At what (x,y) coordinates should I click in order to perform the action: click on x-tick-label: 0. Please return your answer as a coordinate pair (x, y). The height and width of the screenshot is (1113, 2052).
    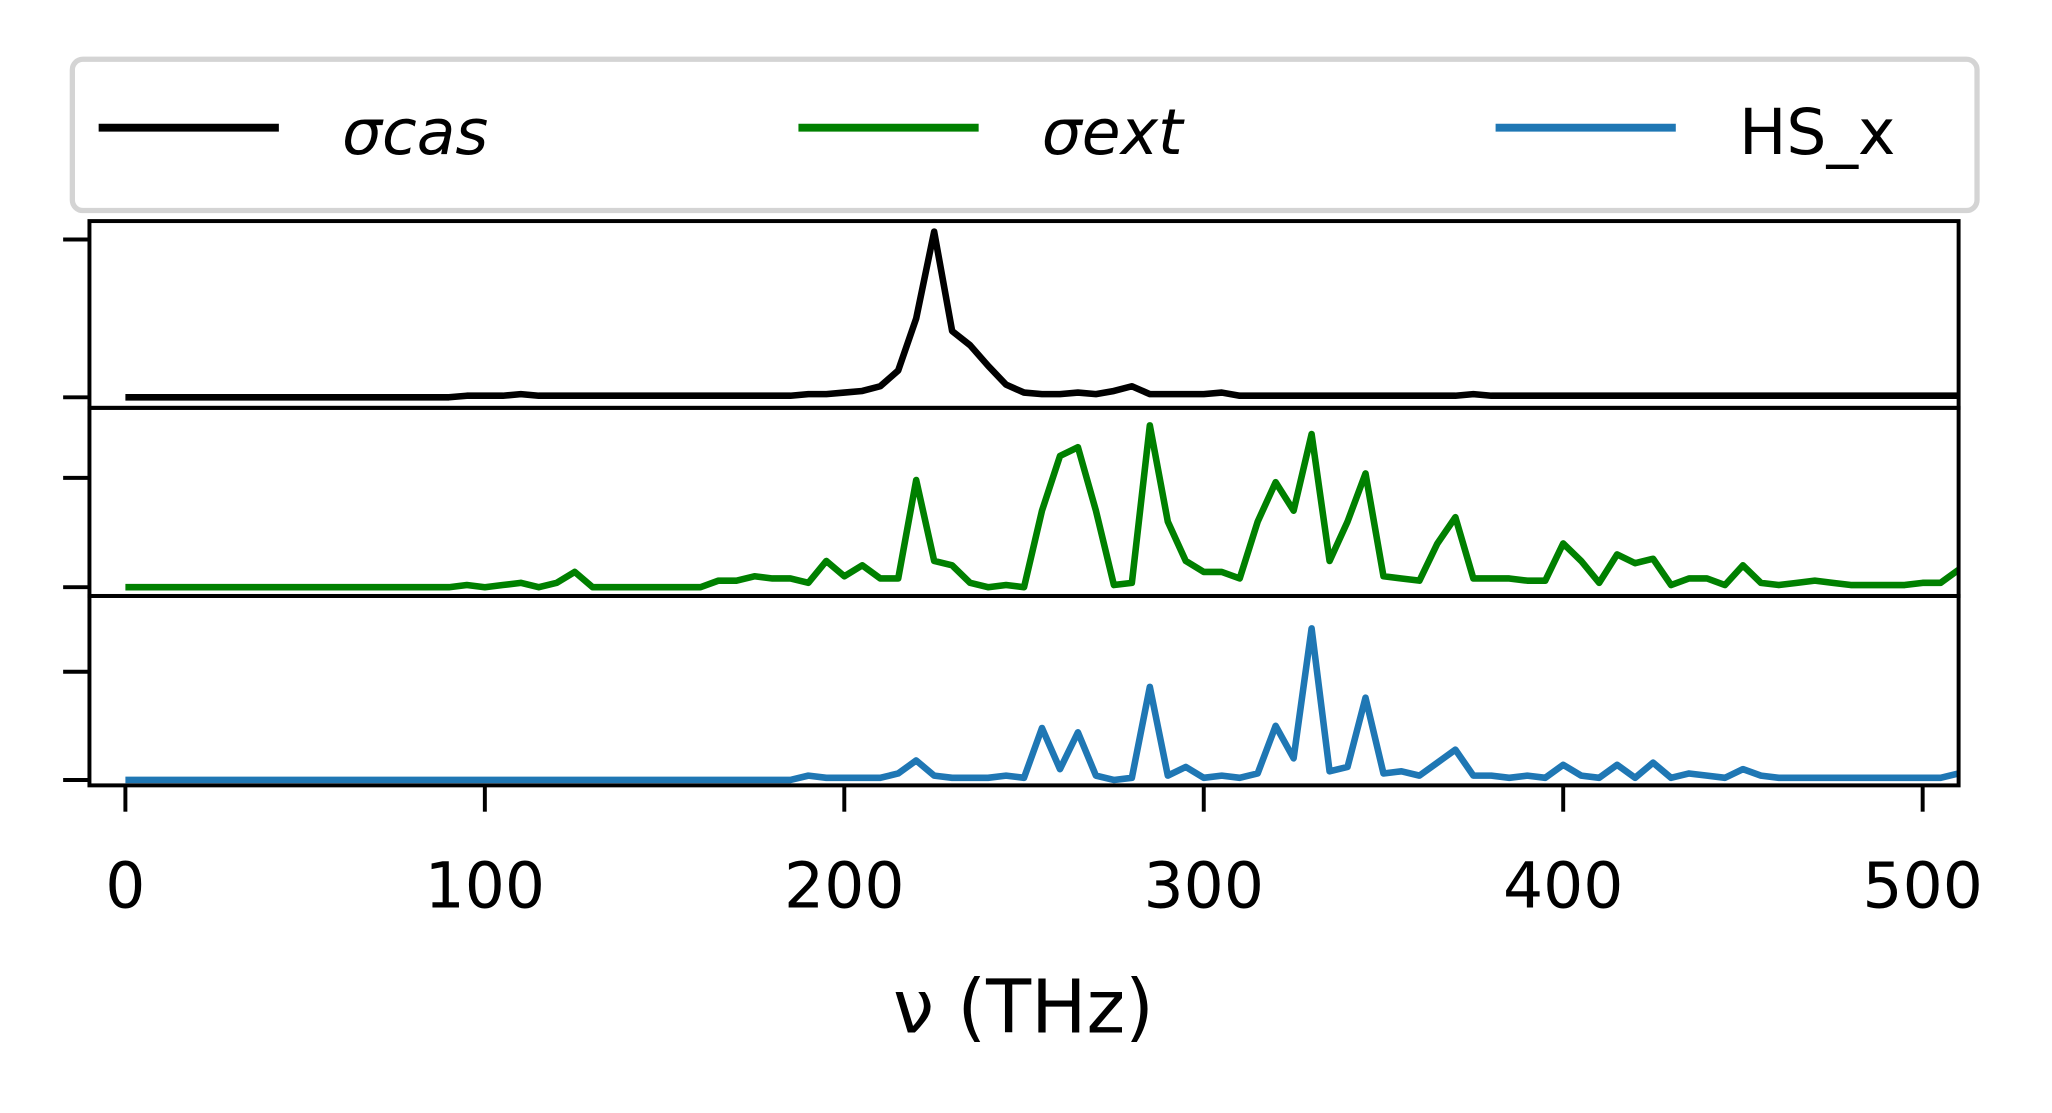
    Looking at the image, I should click on (125, 886).